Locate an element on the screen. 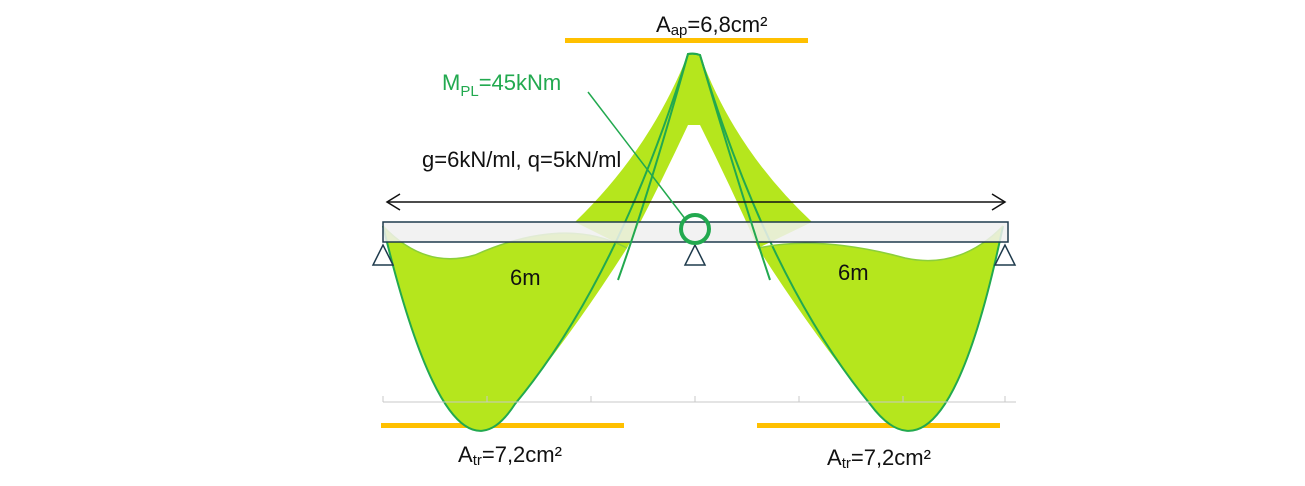  left-support-triangle-icon is located at coordinates (383, 254).